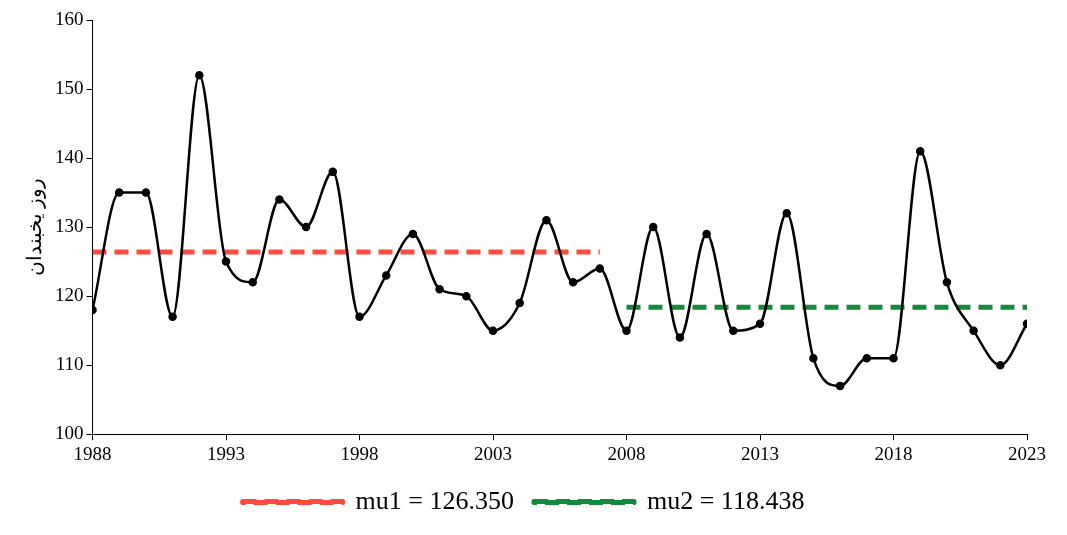  Describe the element at coordinates (359, 453) in the screenshot. I see `x-tick-label: 1998` at that location.